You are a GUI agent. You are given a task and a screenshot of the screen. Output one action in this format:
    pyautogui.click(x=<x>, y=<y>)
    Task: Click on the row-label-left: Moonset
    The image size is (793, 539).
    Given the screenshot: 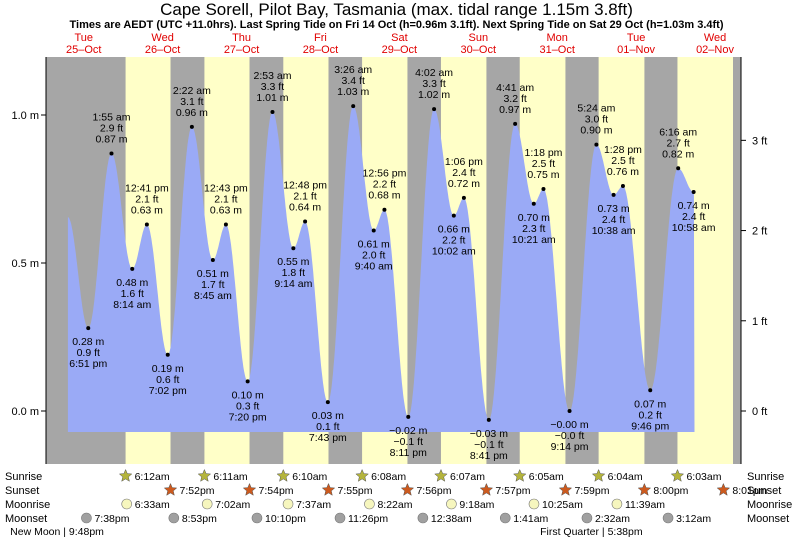 What is the action you would take?
    pyautogui.click(x=26, y=519)
    